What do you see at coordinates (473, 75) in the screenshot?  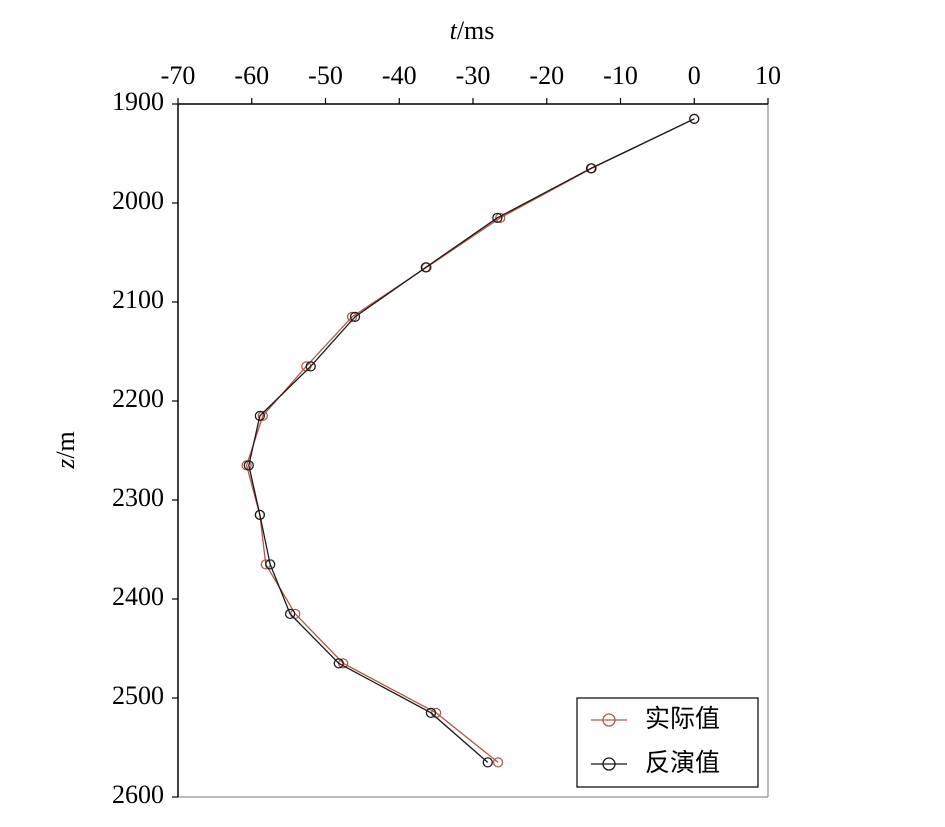 I see `x-tick-label: -30` at bounding box center [473, 75].